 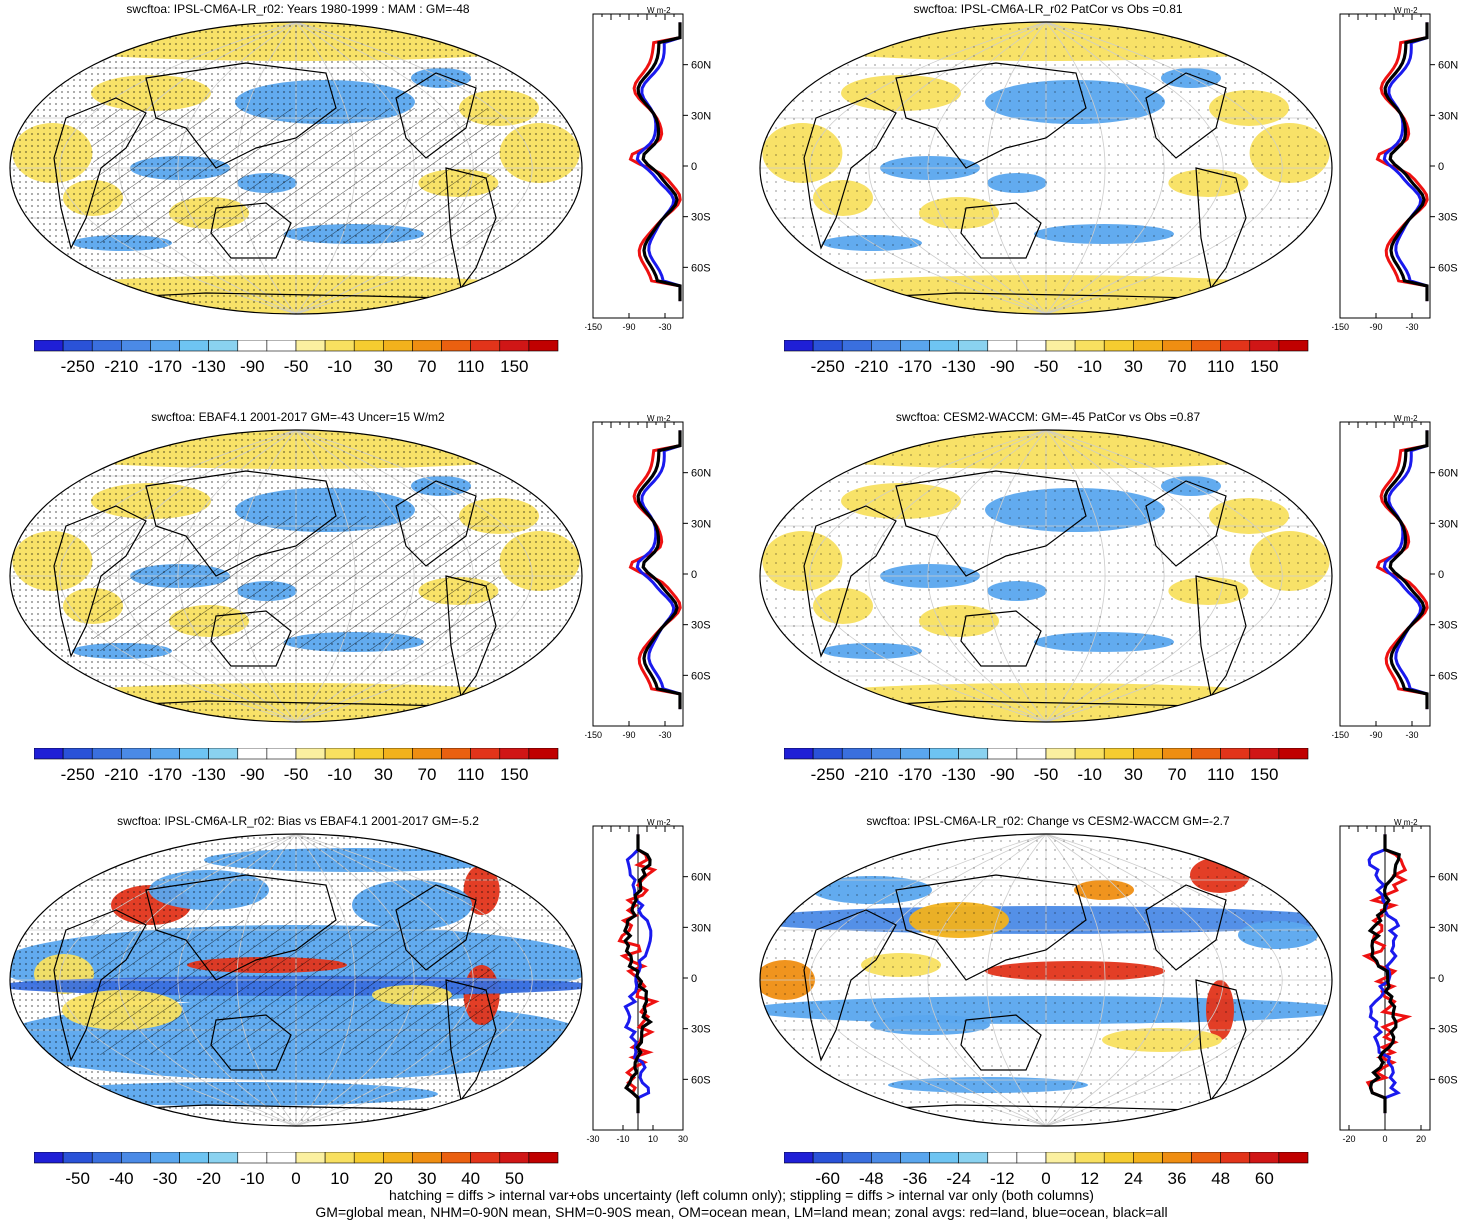 I want to click on colorbar-label: -36, so click(x=915, y=1178).